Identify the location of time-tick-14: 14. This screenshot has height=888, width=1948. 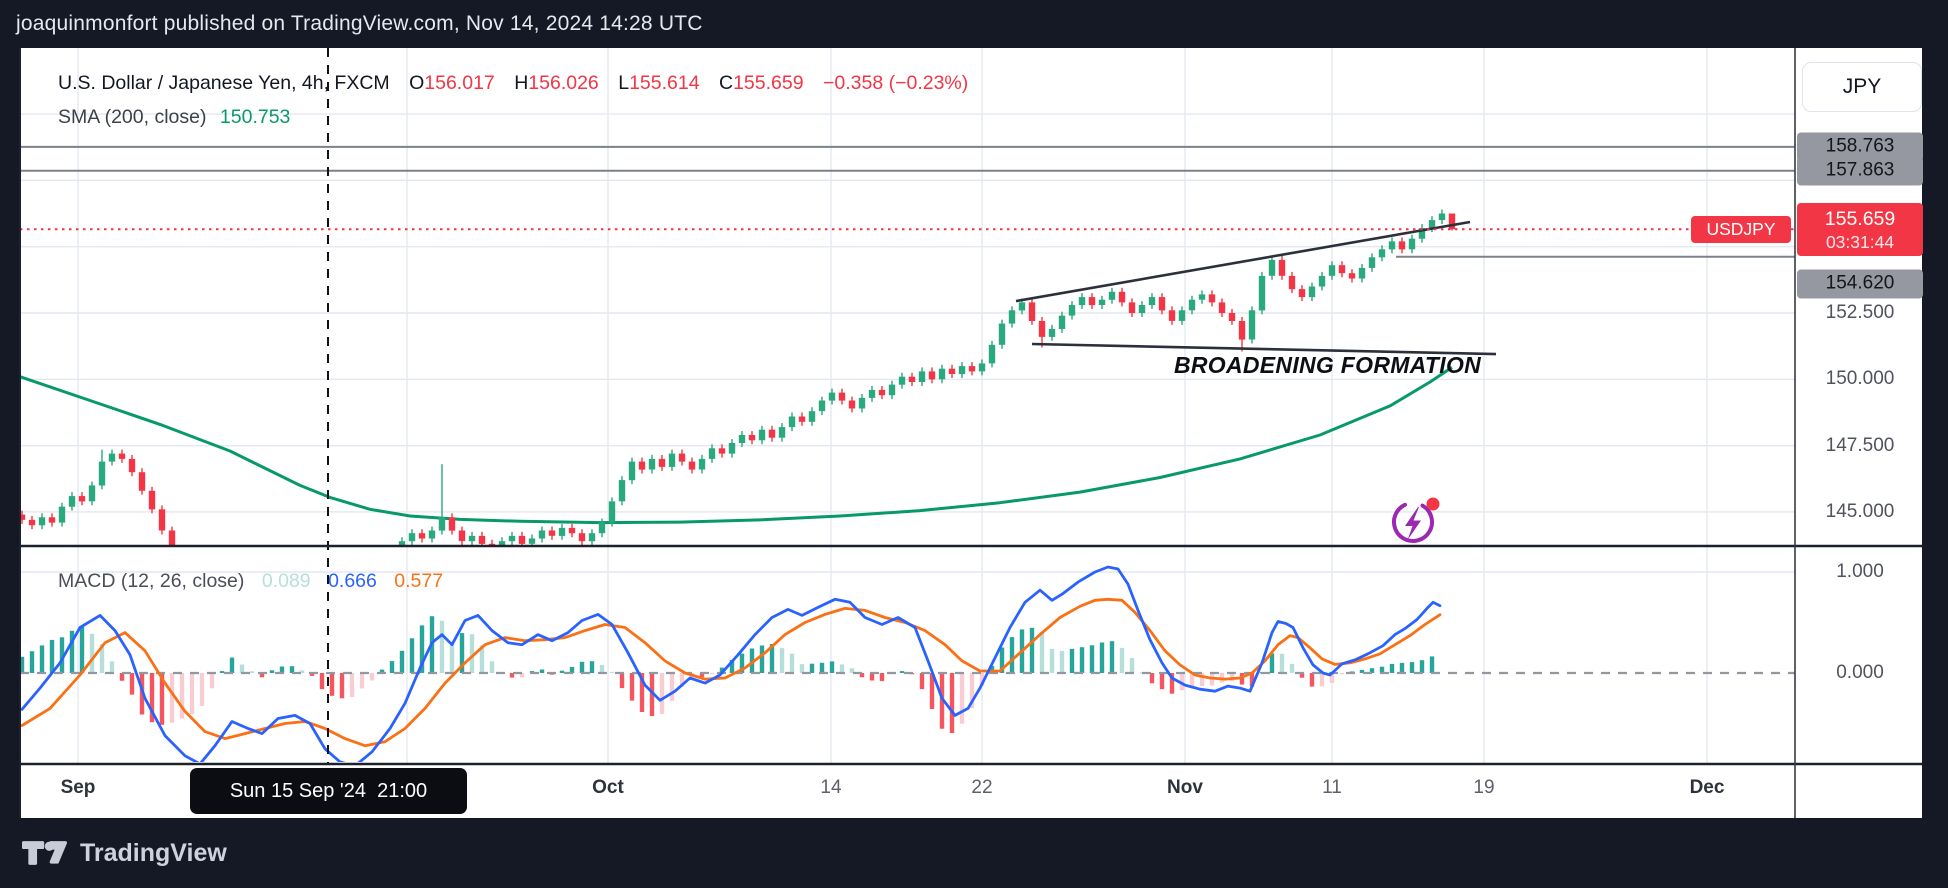
(831, 787).